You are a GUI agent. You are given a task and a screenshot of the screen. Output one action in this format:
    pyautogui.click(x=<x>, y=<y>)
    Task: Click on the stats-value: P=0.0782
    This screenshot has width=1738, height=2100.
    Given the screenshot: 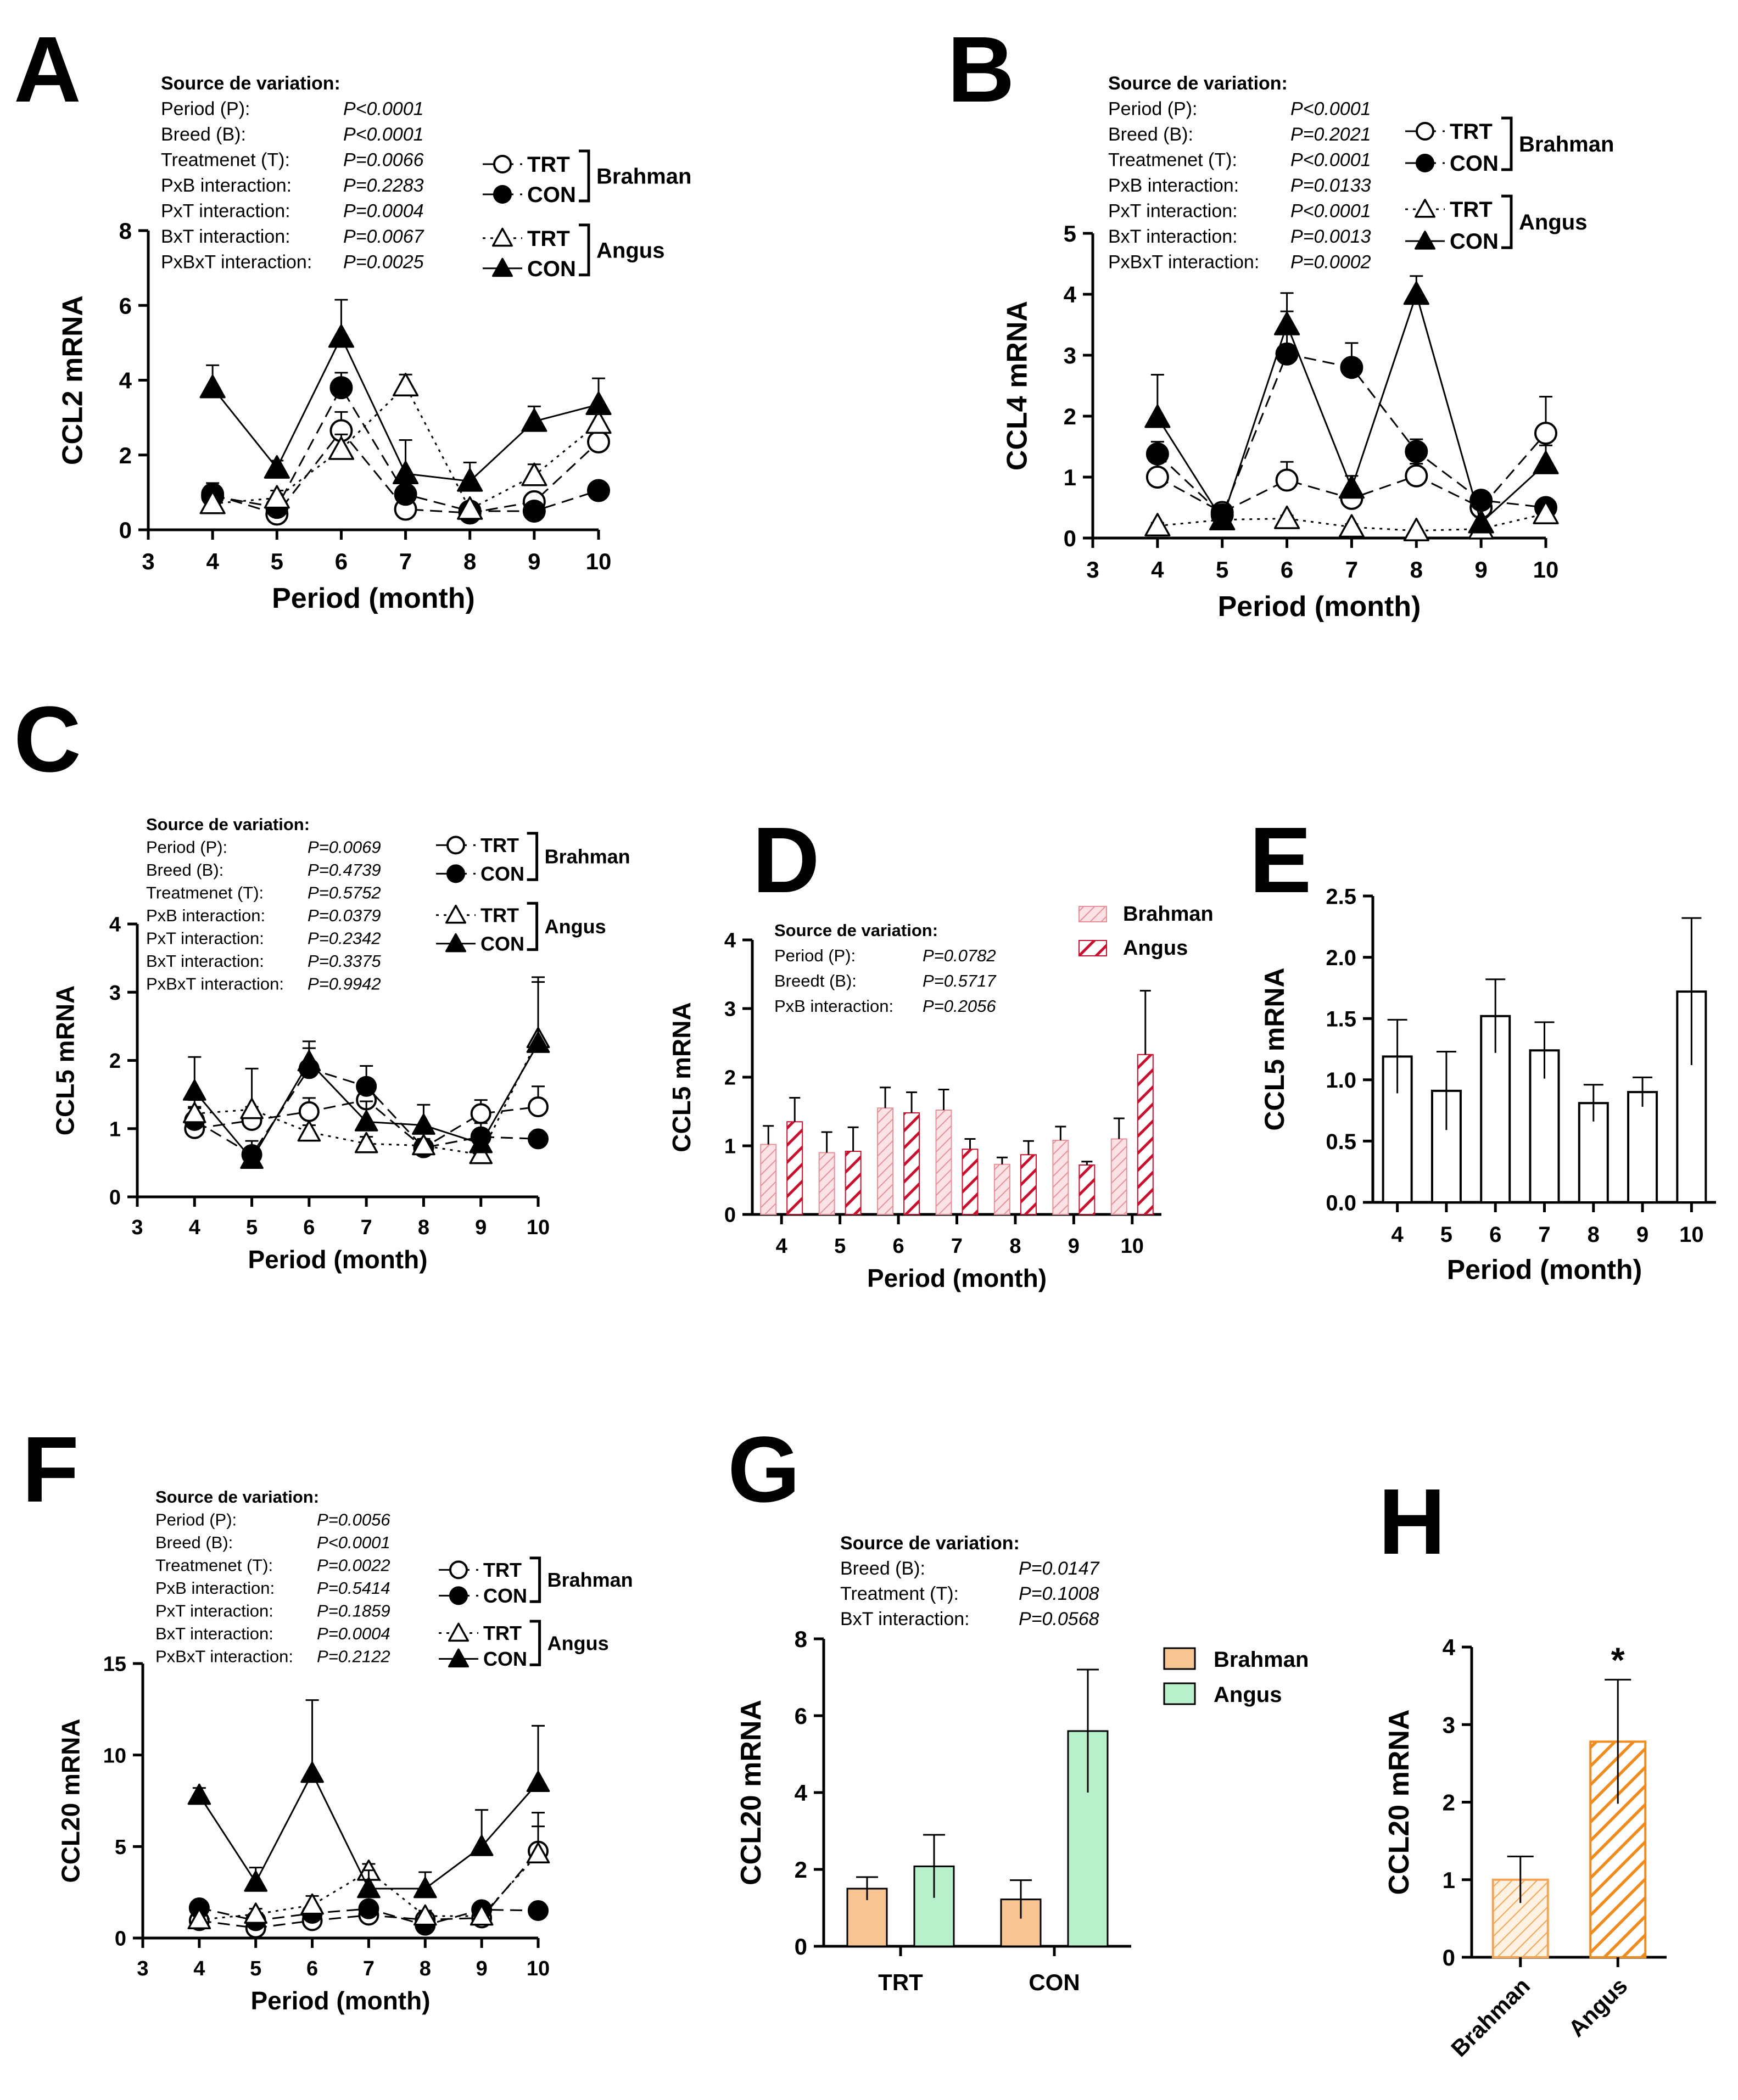 What is the action you would take?
    pyautogui.click(x=959, y=956)
    